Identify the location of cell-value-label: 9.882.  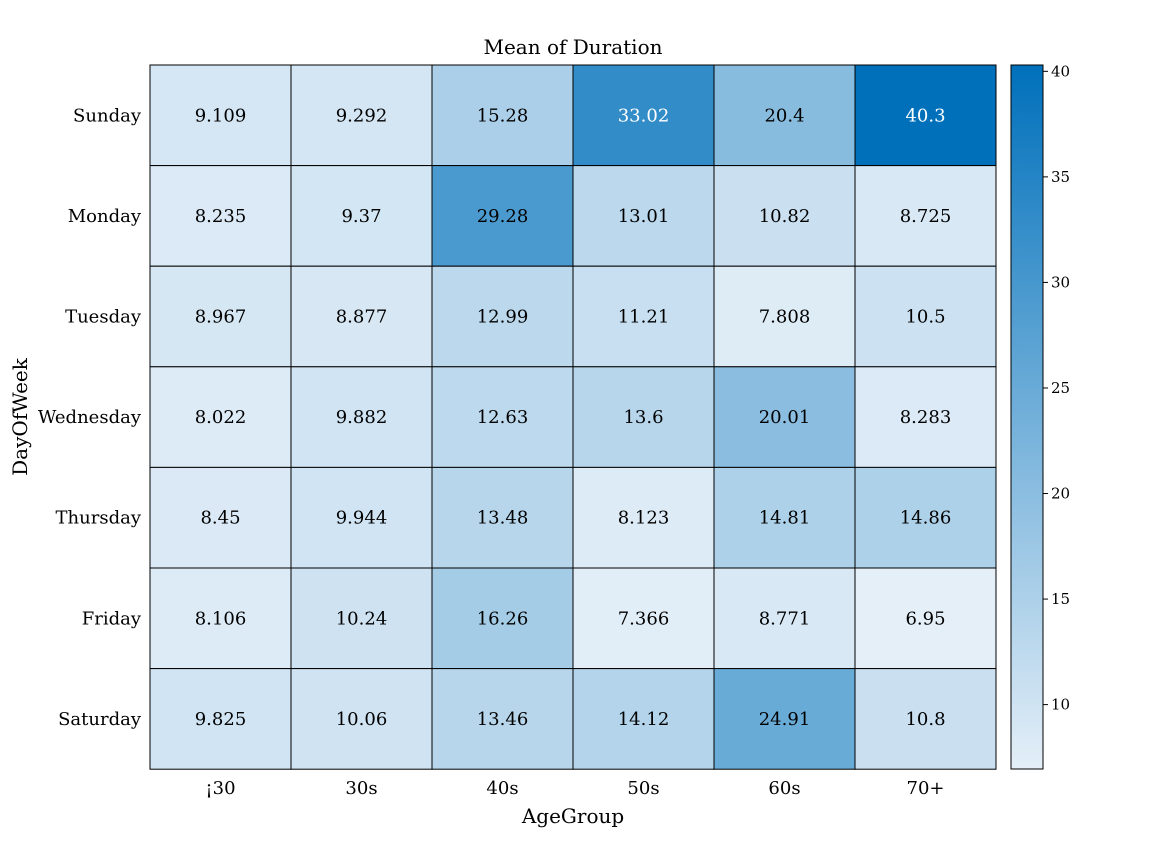
(362, 417).